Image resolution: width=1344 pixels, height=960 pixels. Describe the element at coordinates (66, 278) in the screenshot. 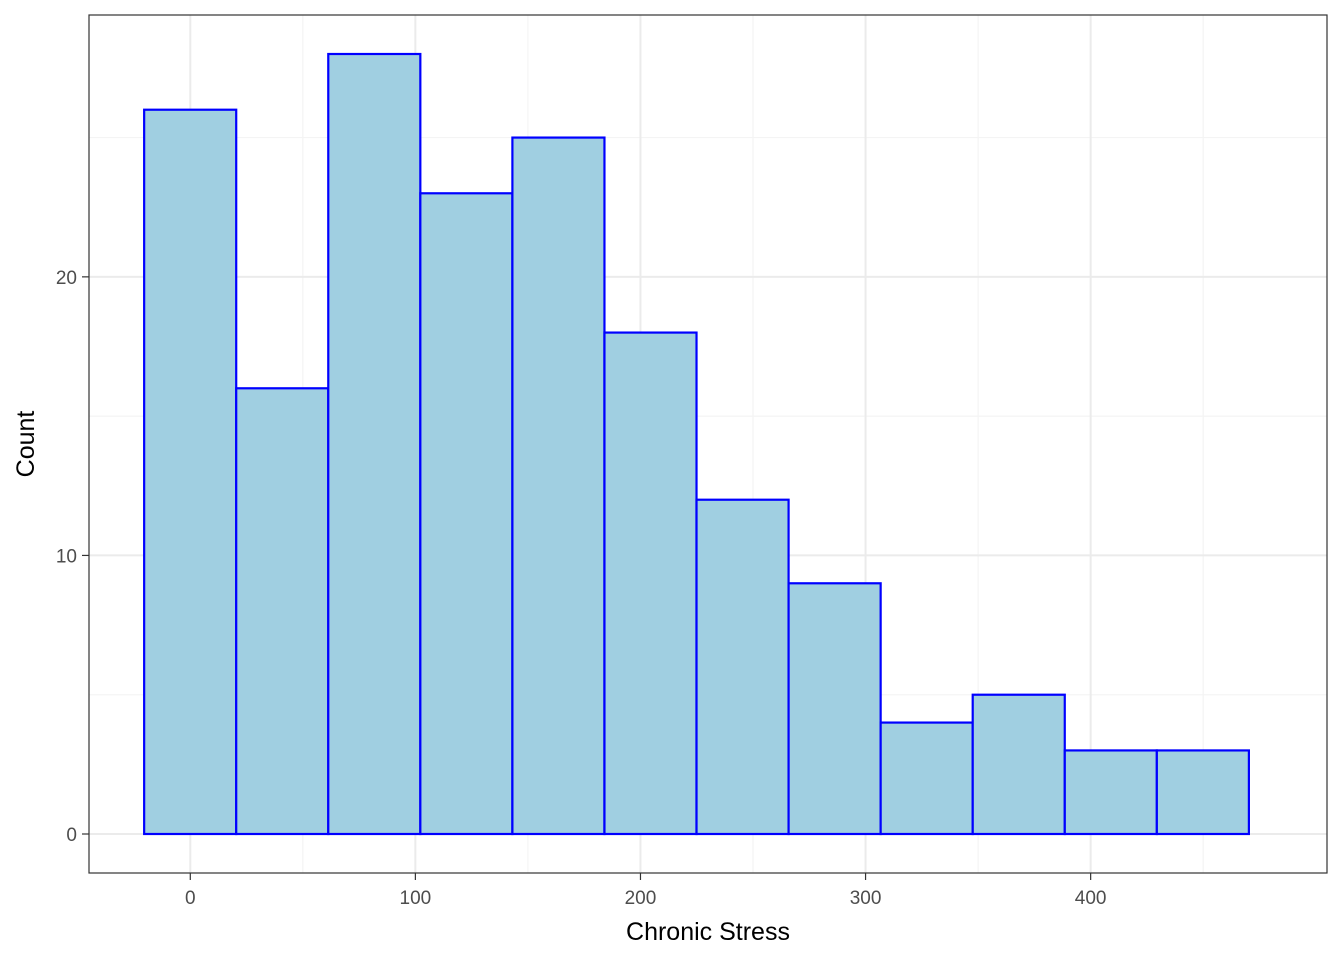

I see `y-tick-label: 20` at that location.